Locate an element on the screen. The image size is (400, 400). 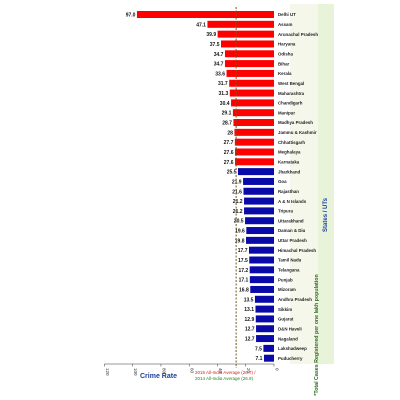
state-label: Rajasthan is located at coordinates (288, 191).